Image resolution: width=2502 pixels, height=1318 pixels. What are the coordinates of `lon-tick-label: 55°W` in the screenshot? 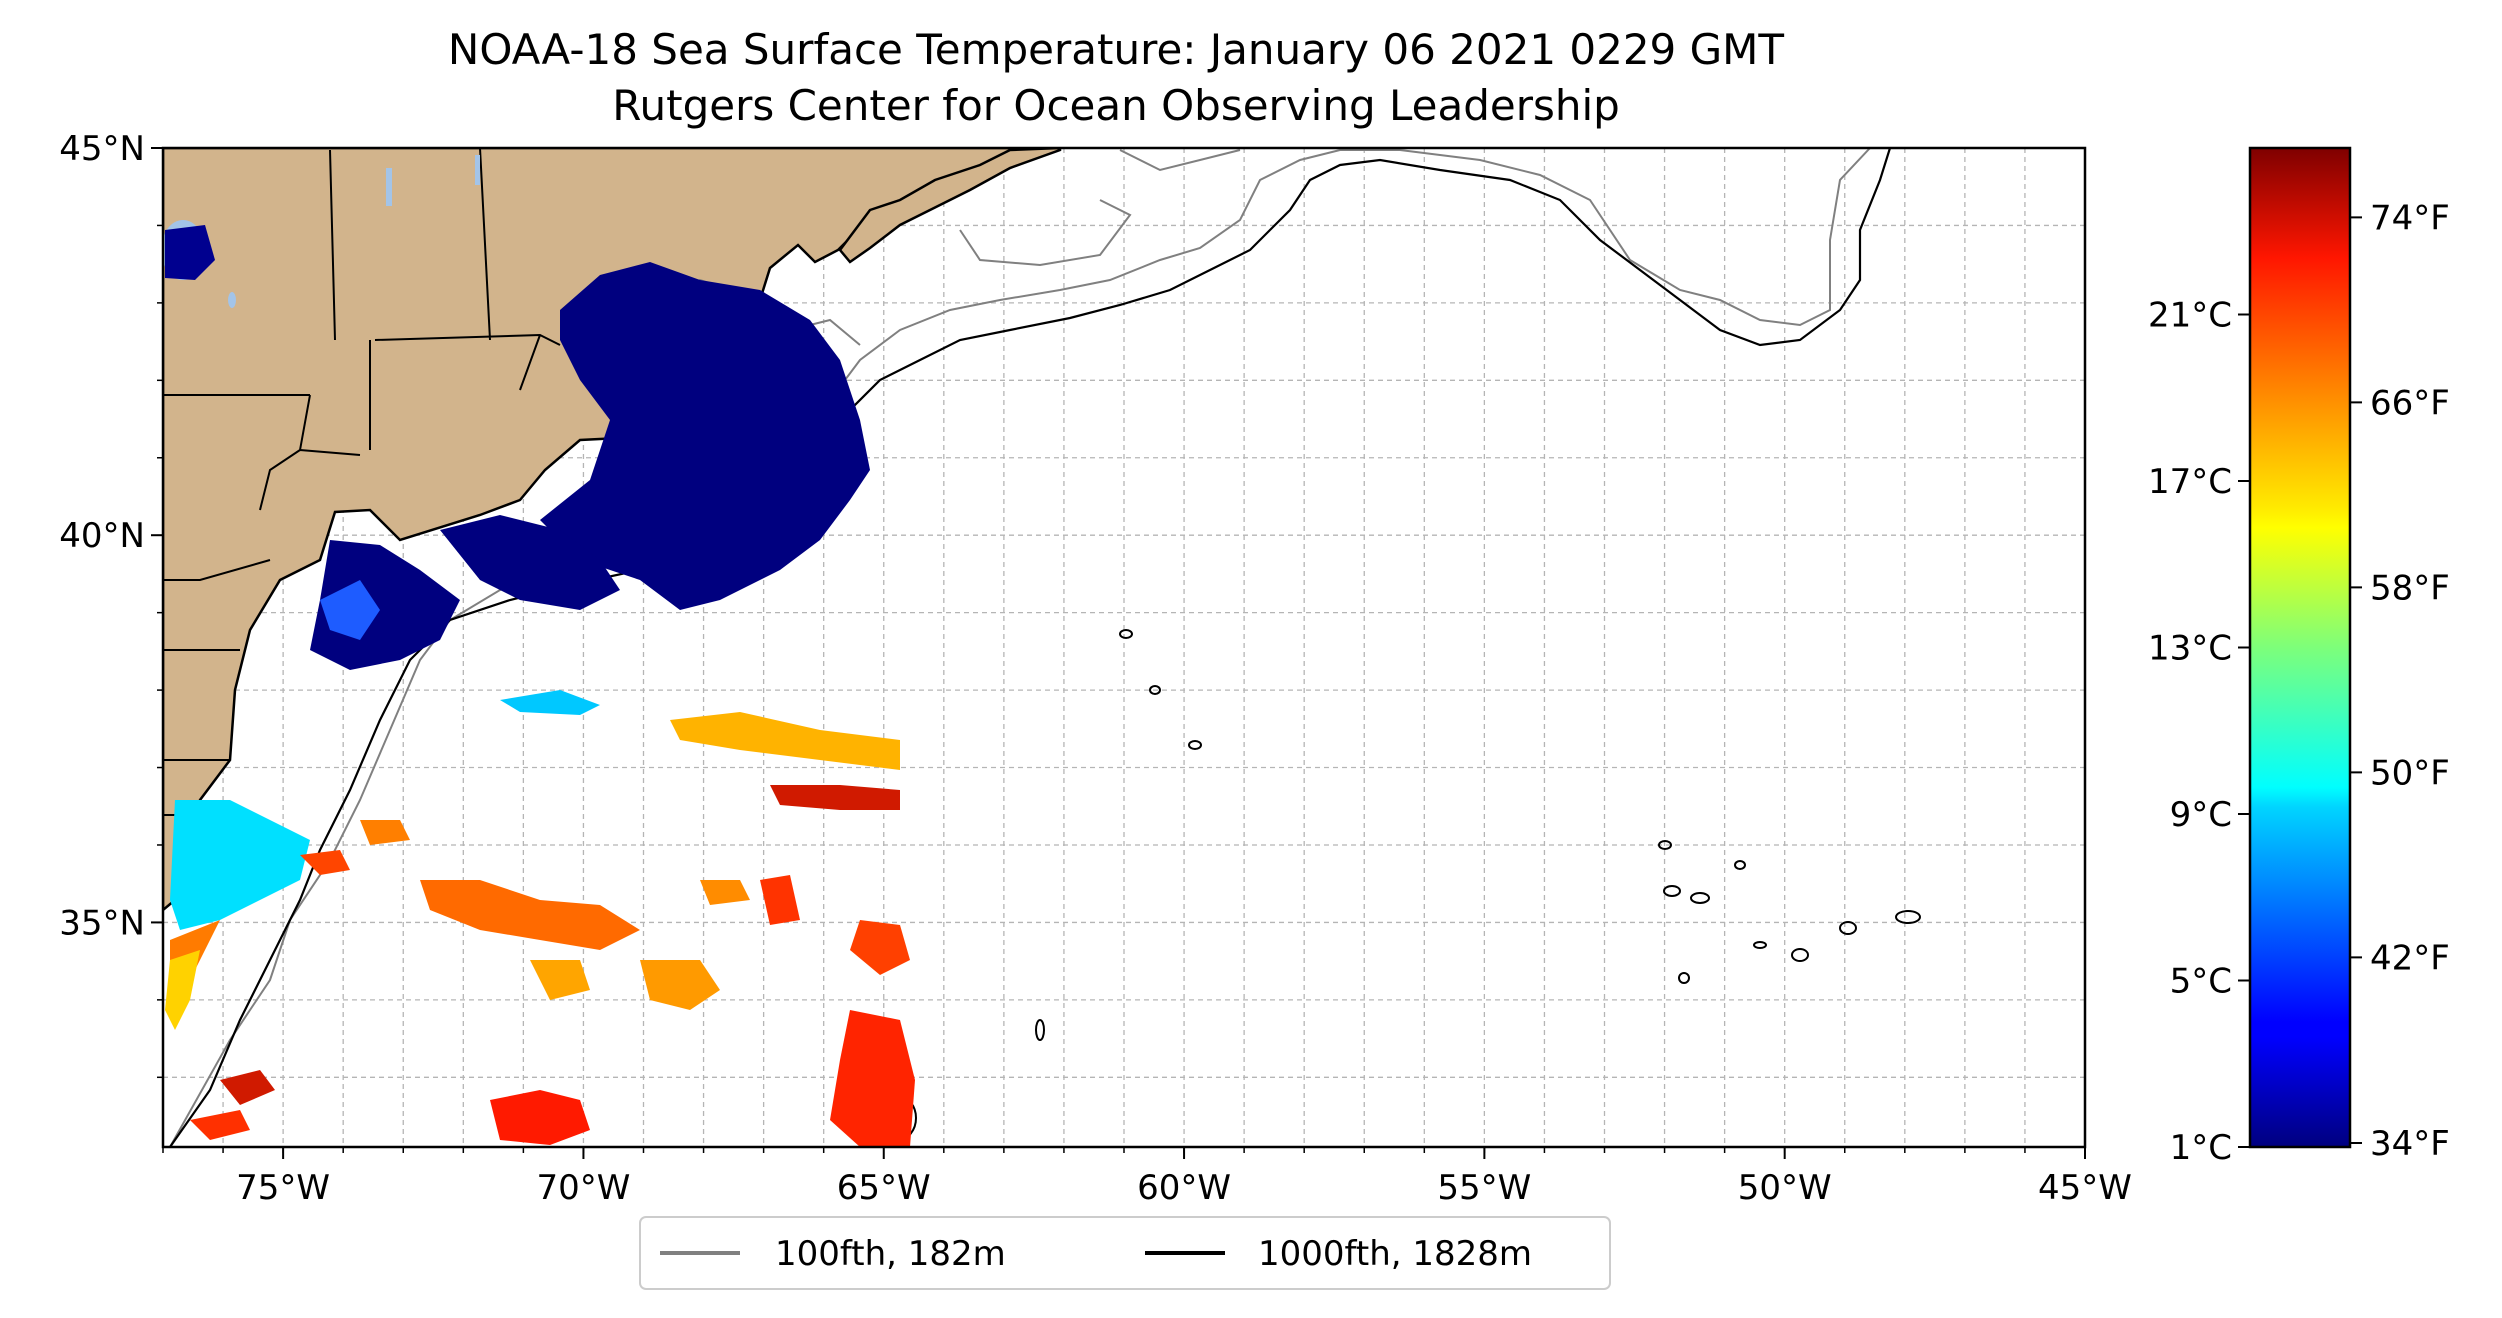 It's located at (1484, 1188).